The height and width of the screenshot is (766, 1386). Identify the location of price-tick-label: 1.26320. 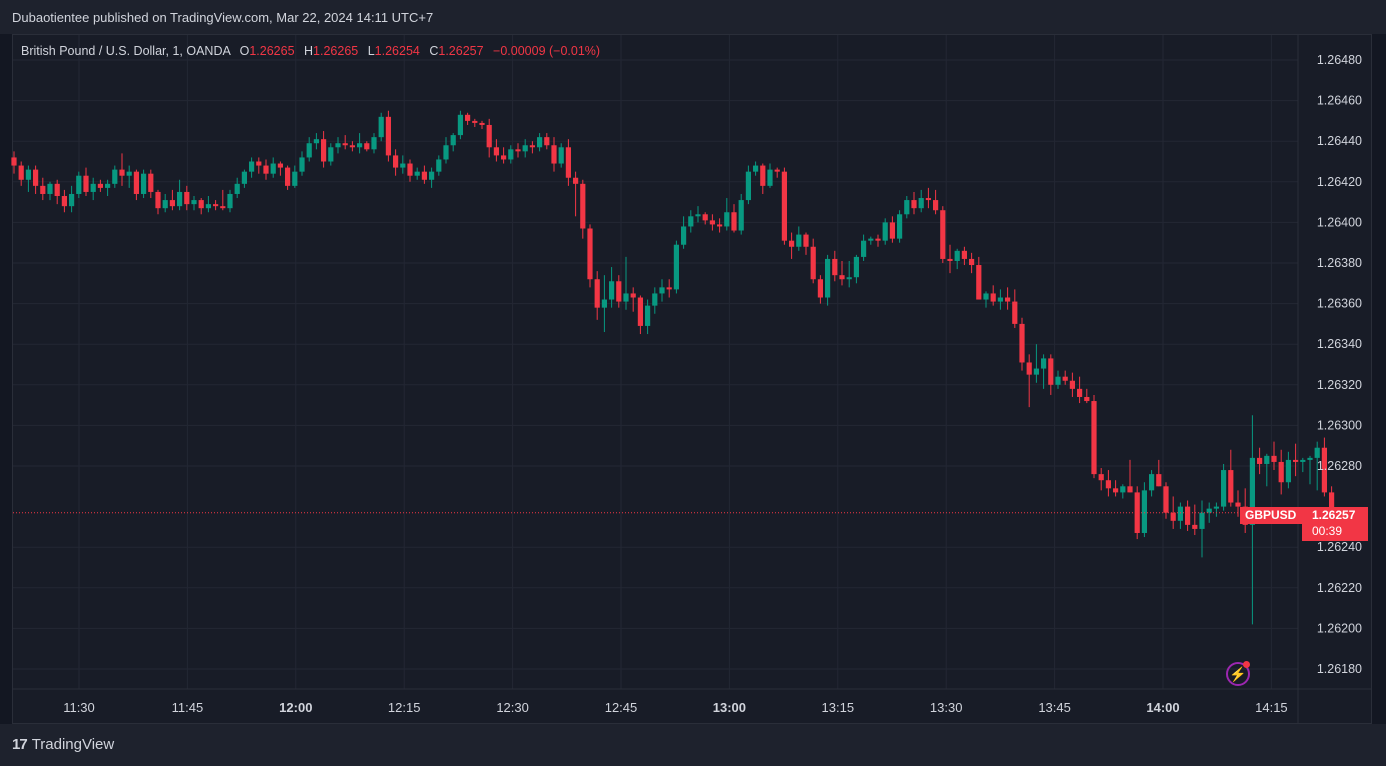
(1339, 385).